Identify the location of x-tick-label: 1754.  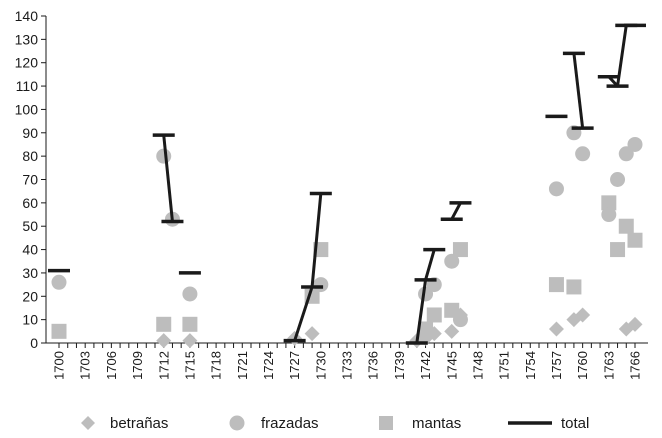
(530, 365).